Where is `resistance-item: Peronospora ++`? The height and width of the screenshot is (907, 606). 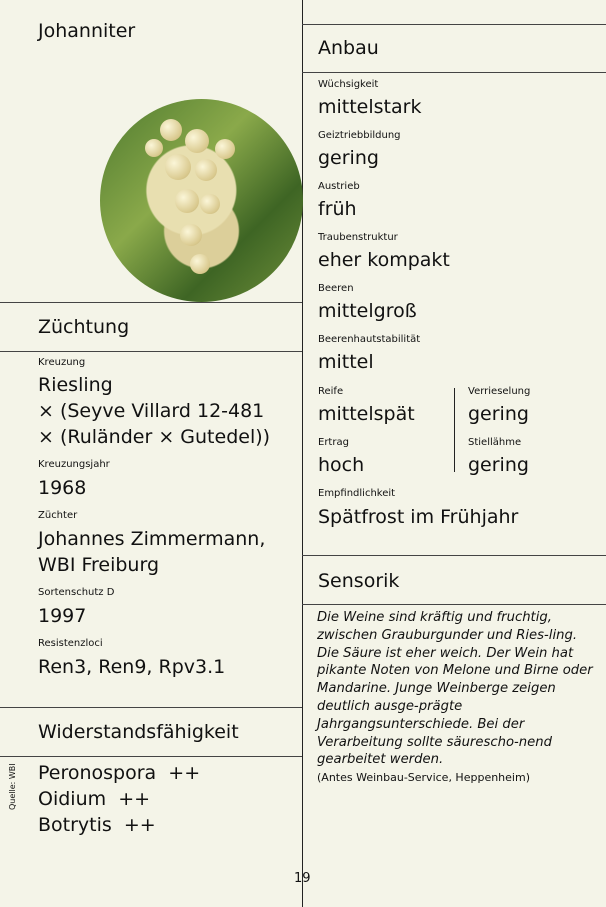 resistance-item: Peronospora ++ is located at coordinates (119, 773).